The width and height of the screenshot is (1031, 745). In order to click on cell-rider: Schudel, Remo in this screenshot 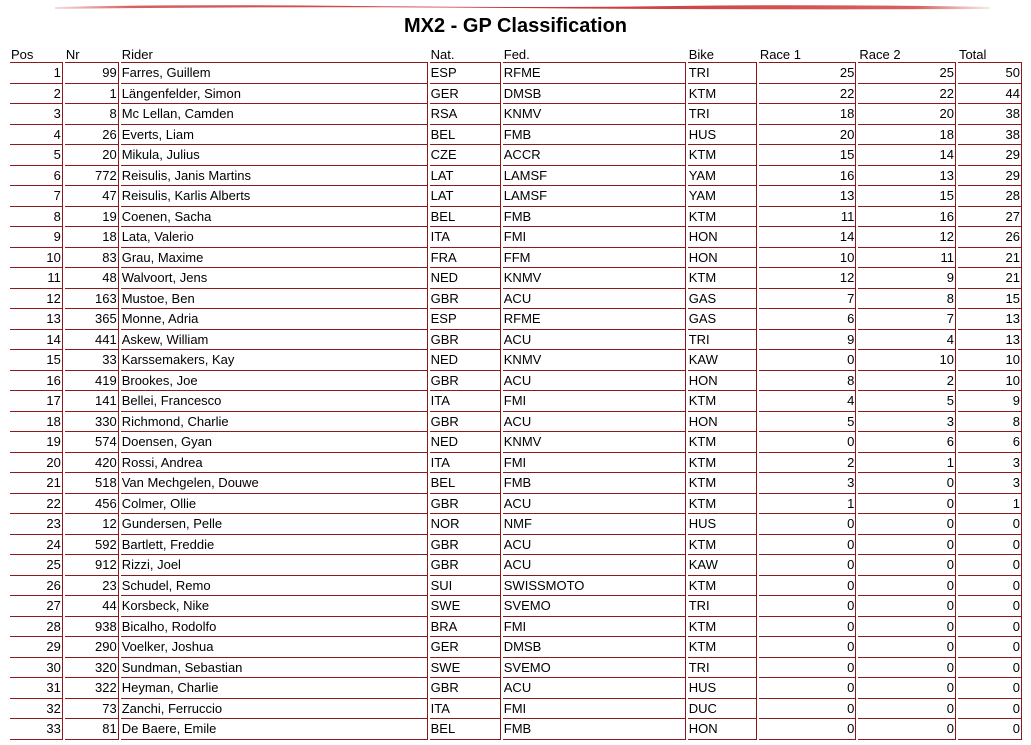, I will do `click(274, 585)`.